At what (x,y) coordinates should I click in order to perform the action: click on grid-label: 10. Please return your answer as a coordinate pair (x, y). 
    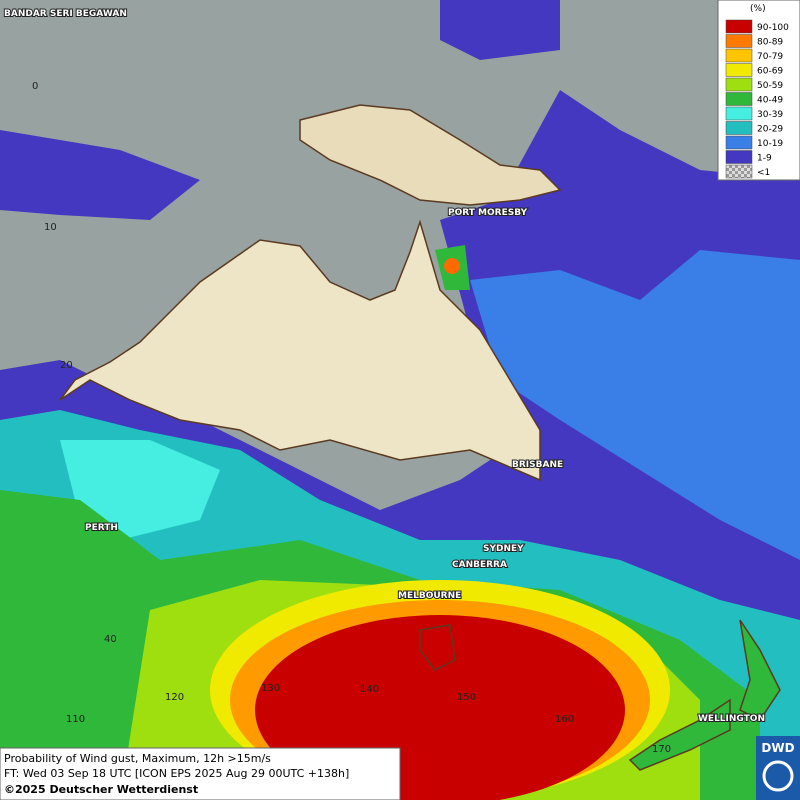
    Looking at the image, I should click on (50, 227).